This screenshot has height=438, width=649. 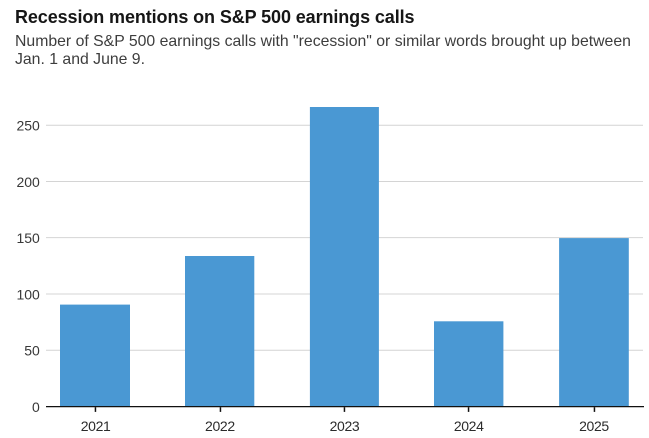 What do you see at coordinates (28, 126) in the screenshot?
I see `svg-text: 250` at bounding box center [28, 126].